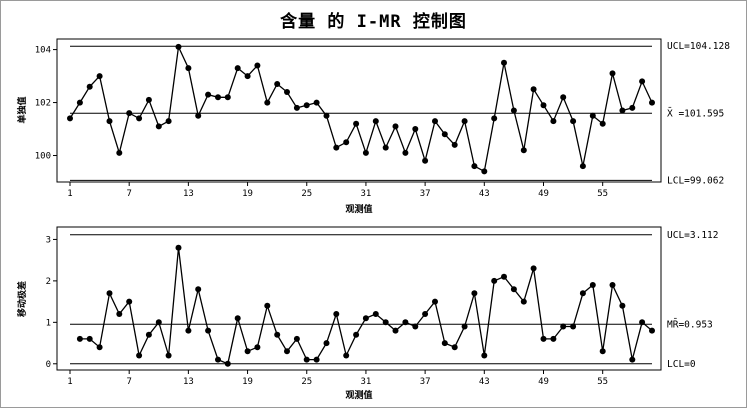  I want to click on individuals-xtick-label: 55, so click(602, 194).